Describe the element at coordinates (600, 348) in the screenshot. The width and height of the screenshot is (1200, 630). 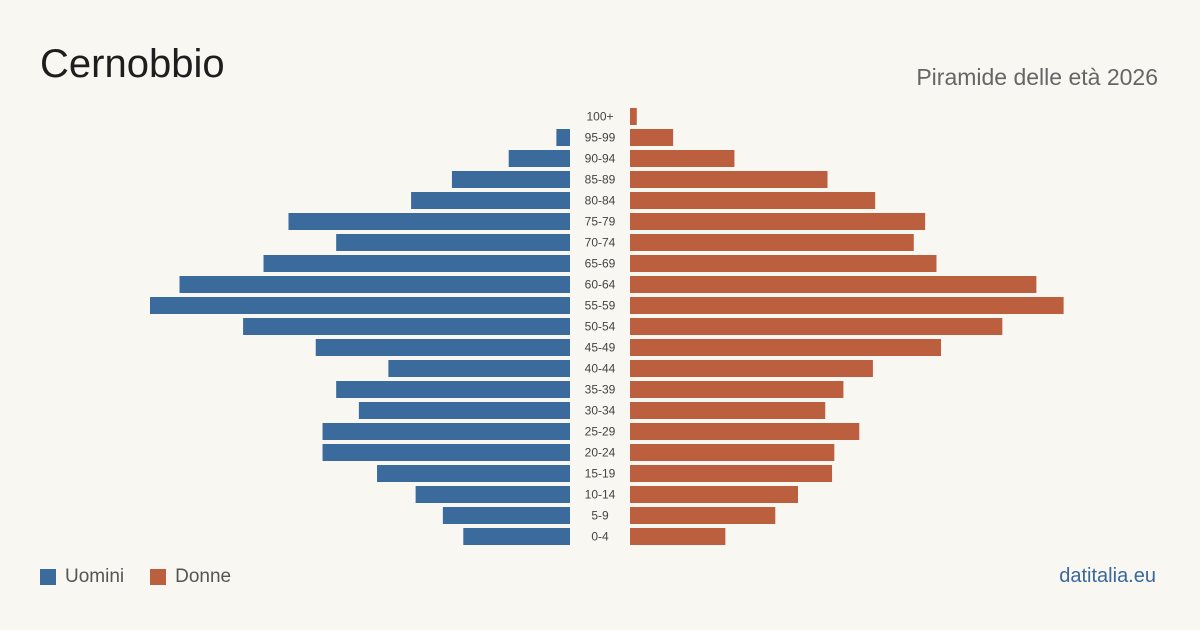
I see `age-label-45-49: 45-49` at that location.